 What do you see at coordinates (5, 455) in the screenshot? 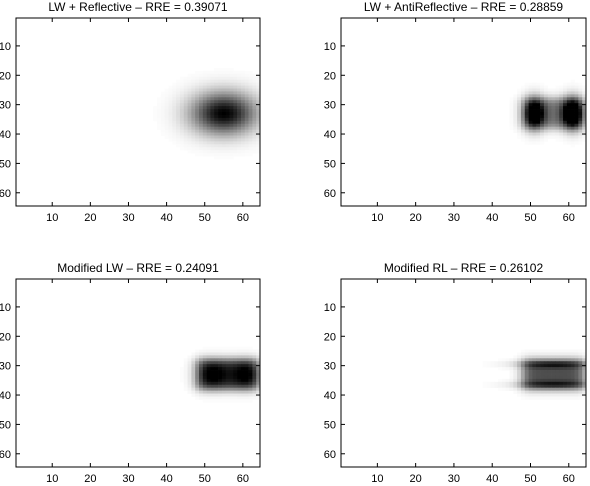
I see `y-tick-label: 60` at bounding box center [5, 455].